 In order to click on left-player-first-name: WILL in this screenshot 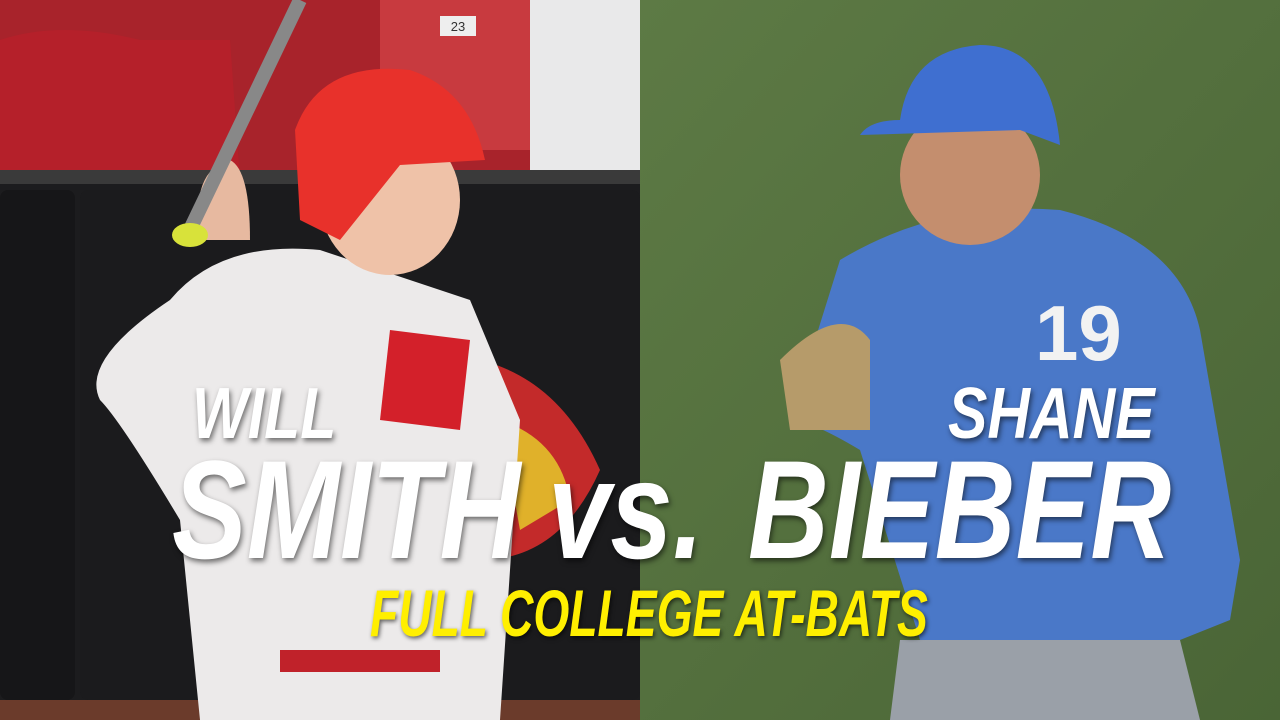, I will do `click(264, 414)`.